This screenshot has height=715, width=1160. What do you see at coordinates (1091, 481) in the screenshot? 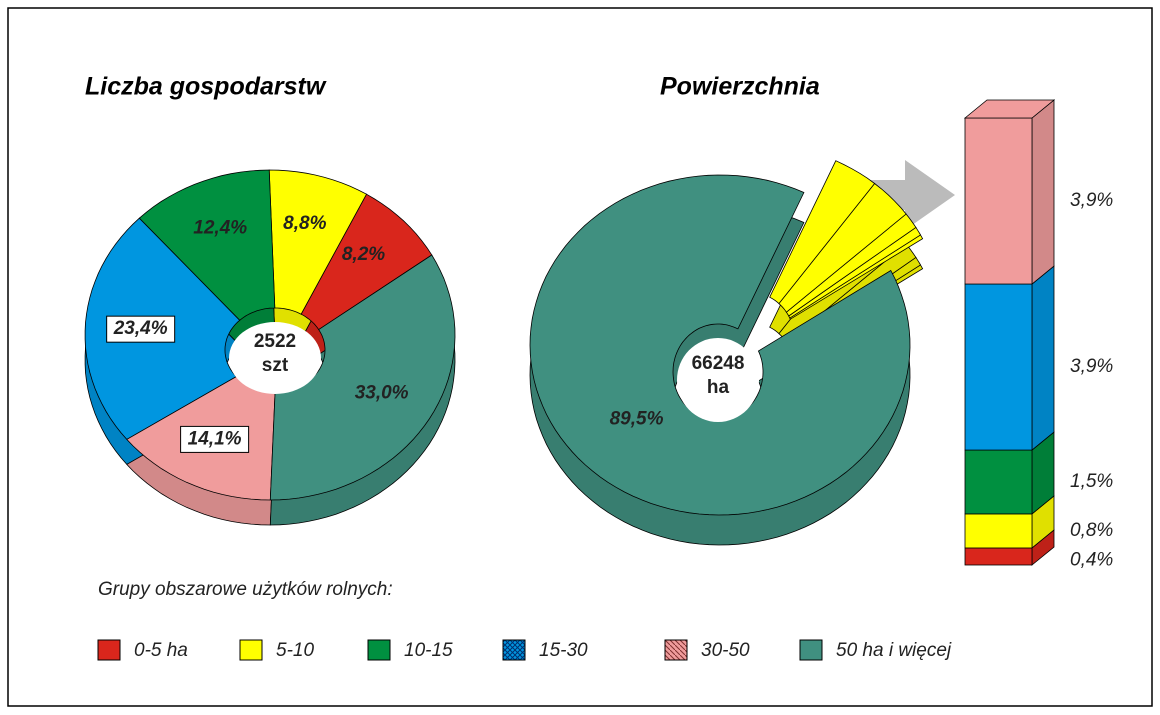
I see `value-label: 1,5%` at bounding box center [1091, 481].